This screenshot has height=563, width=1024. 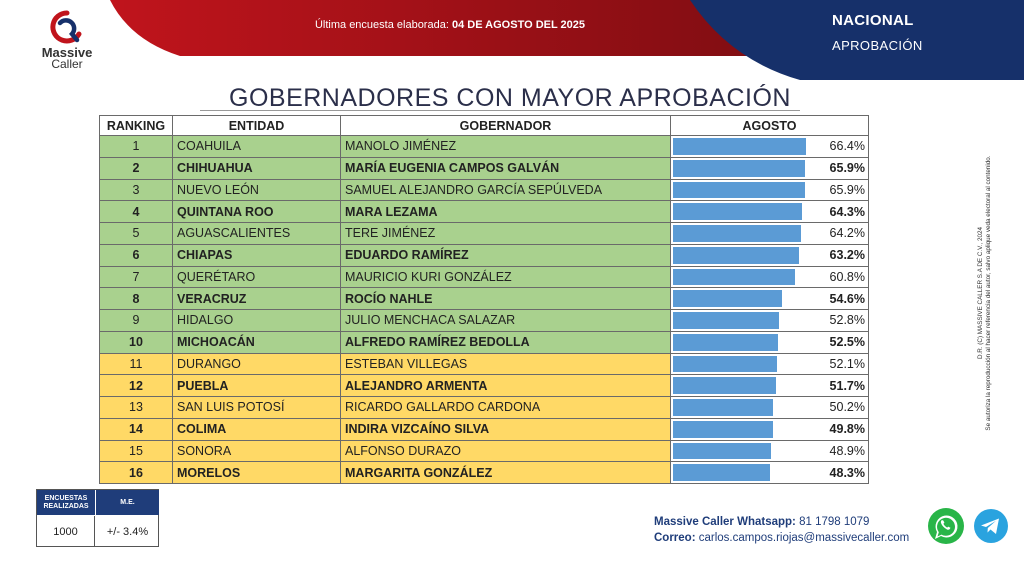 What do you see at coordinates (505, 211) in the screenshot?
I see `gobernador-cell: MARA LEZAMA` at bounding box center [505, 211].